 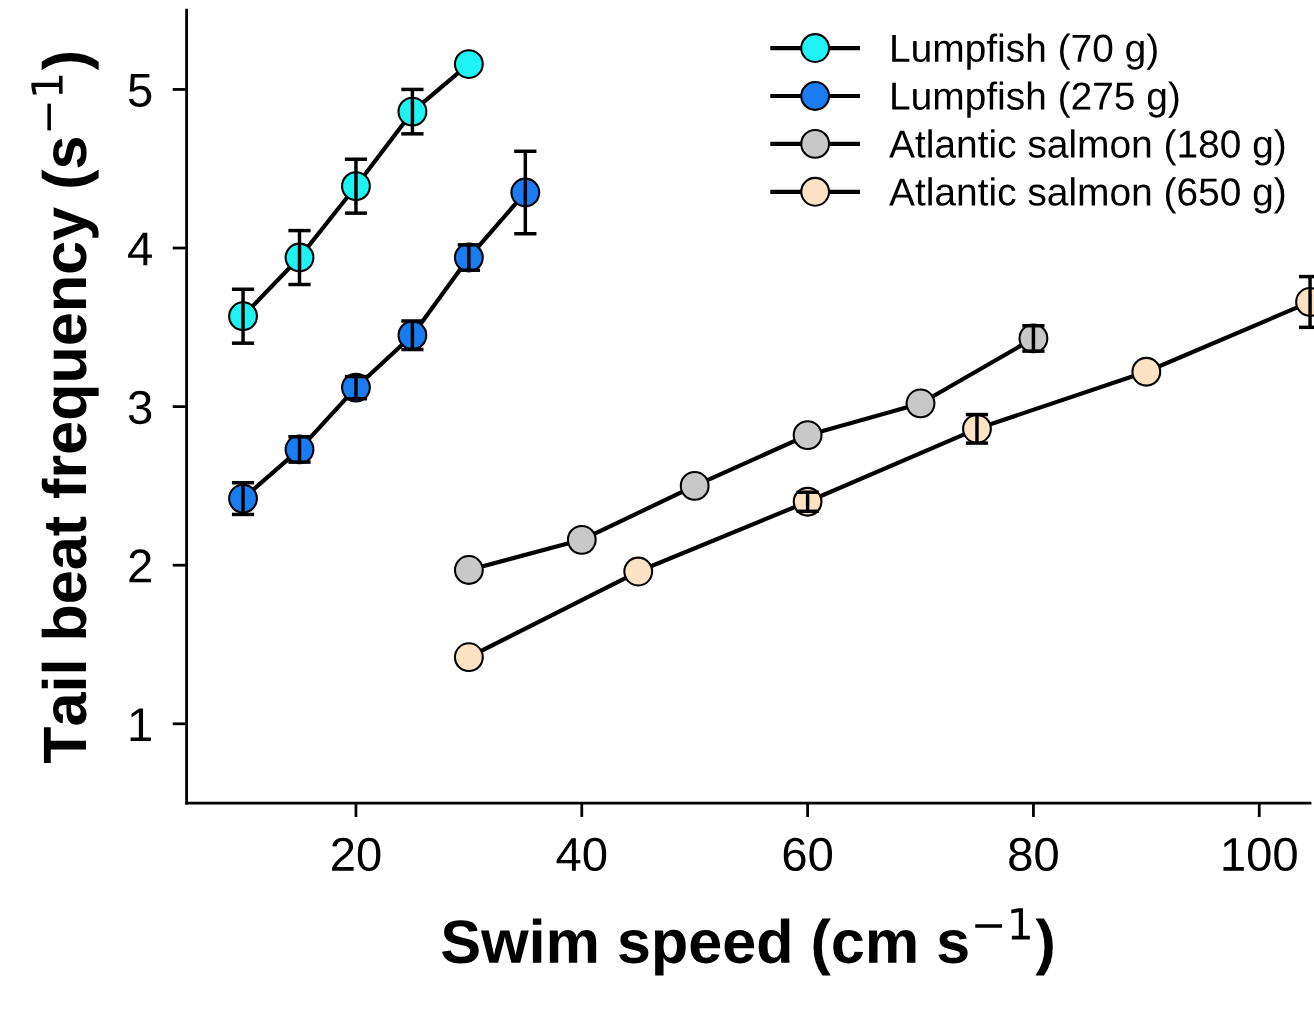 I want to click on y-axis-title: Tail beat frequency (s$^{−1}$), so click(x=65, y=408).